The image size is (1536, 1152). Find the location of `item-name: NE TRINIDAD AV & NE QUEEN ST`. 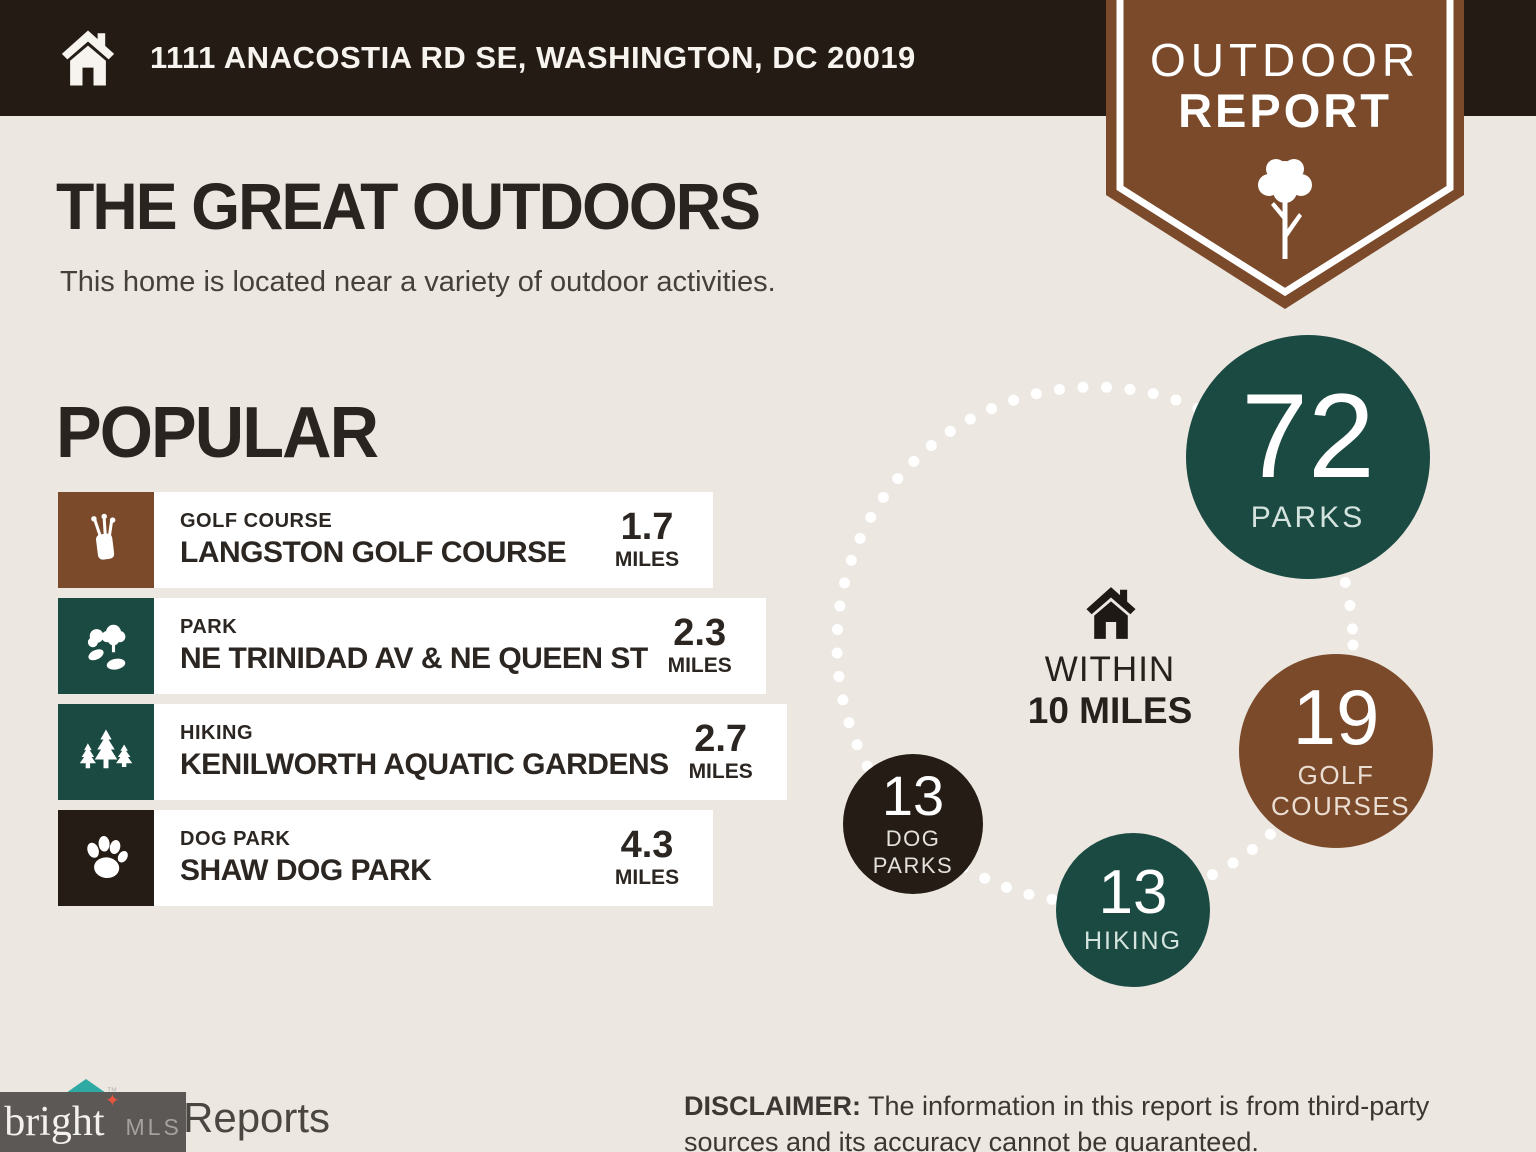

item-name: NE TRINIDAD AV & NE QUEEN ST is located at coordinates (414, 658).